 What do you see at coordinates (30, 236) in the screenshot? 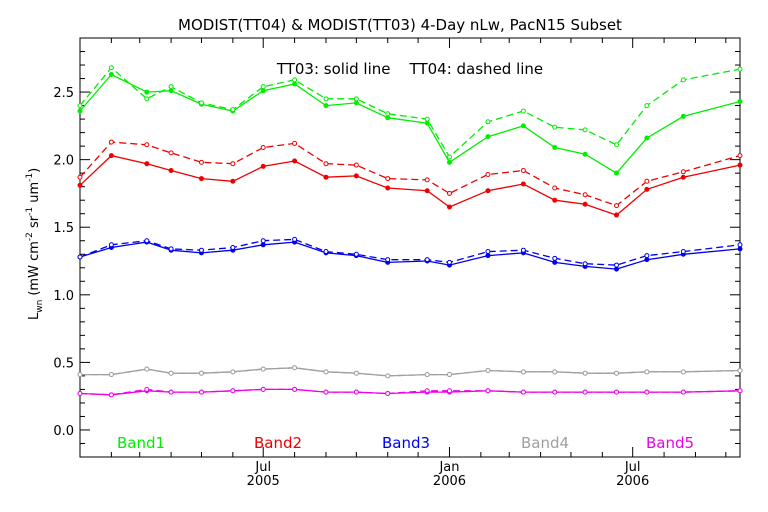
I see `ylabel-sup-1: -2` at bounding box center [30, 236].